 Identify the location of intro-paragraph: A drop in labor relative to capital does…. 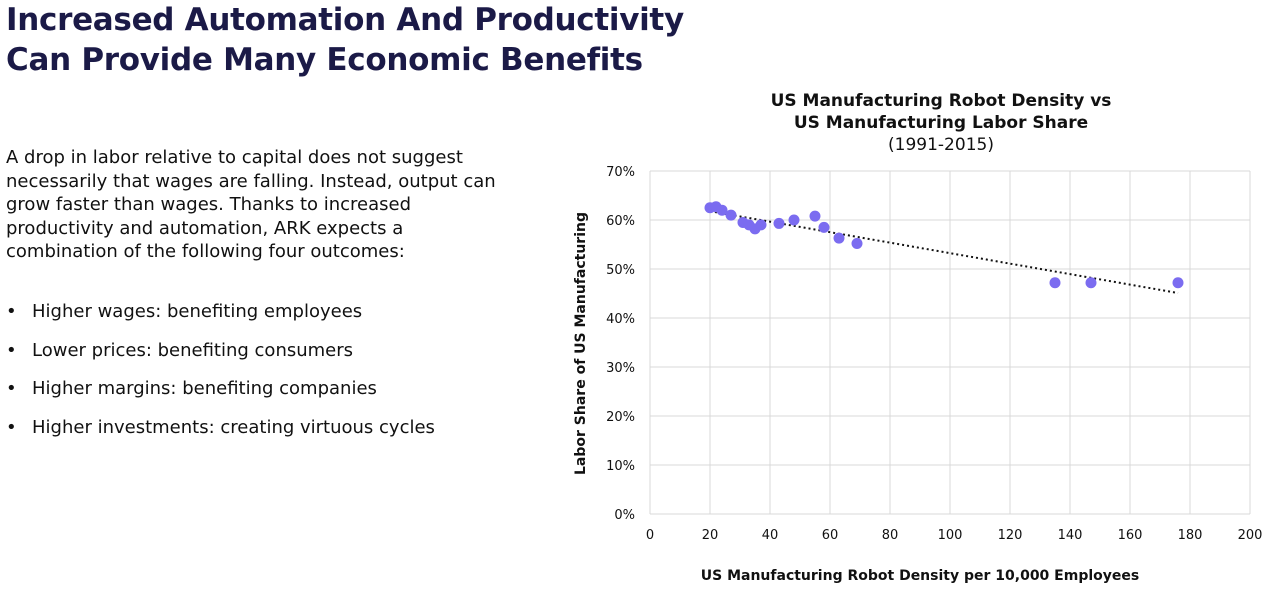
(251, 204).